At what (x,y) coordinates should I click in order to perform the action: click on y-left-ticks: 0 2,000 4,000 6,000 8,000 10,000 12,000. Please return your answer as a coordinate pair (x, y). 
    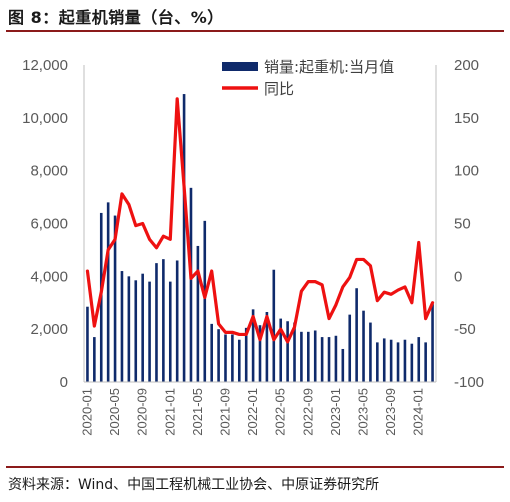
    Looking at the image, I should click on (45, 224).